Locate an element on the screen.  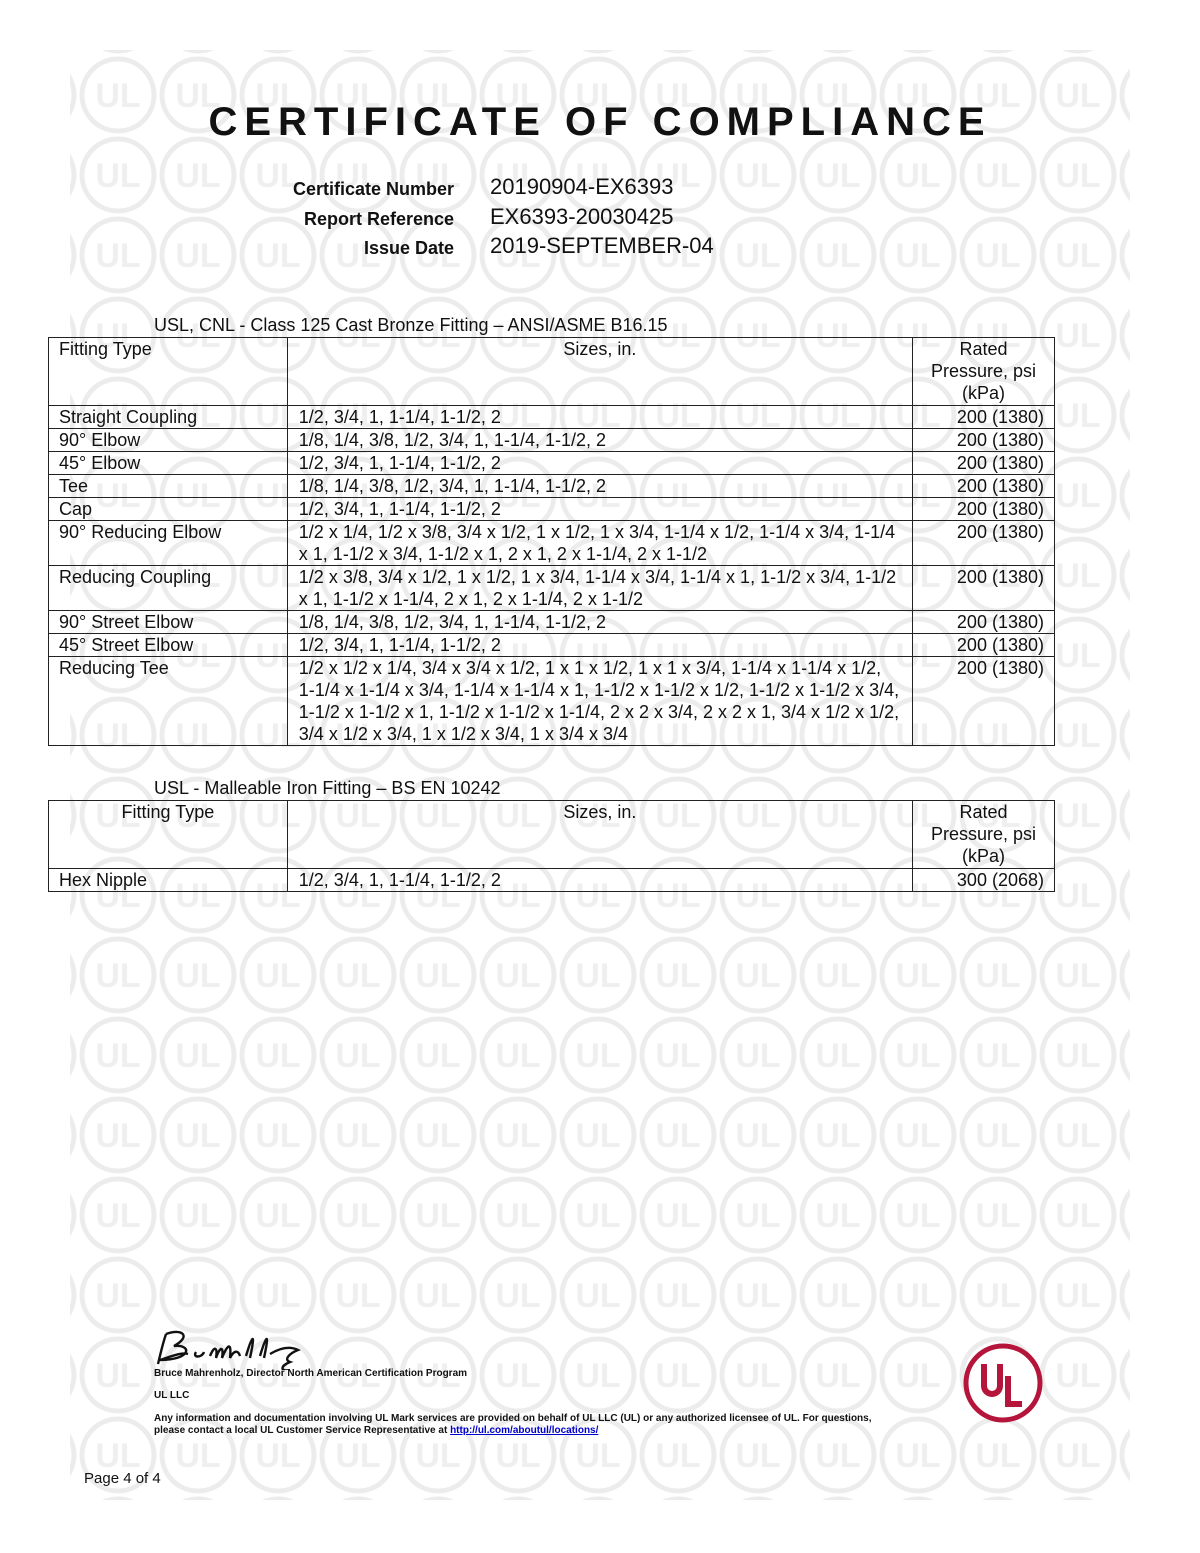
page-number: Page 4 of 4 is located at coordinates (122, 1478).